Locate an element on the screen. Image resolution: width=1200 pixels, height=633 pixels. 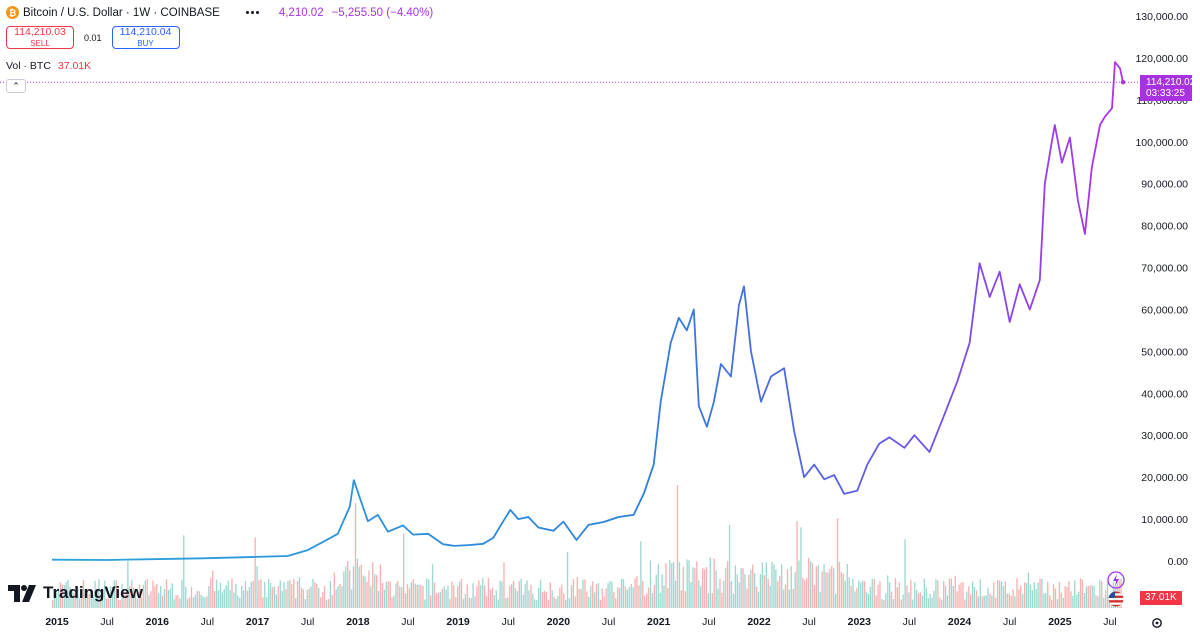
collapse-legend-button: ⌃ is located at coordinates (16, 86).